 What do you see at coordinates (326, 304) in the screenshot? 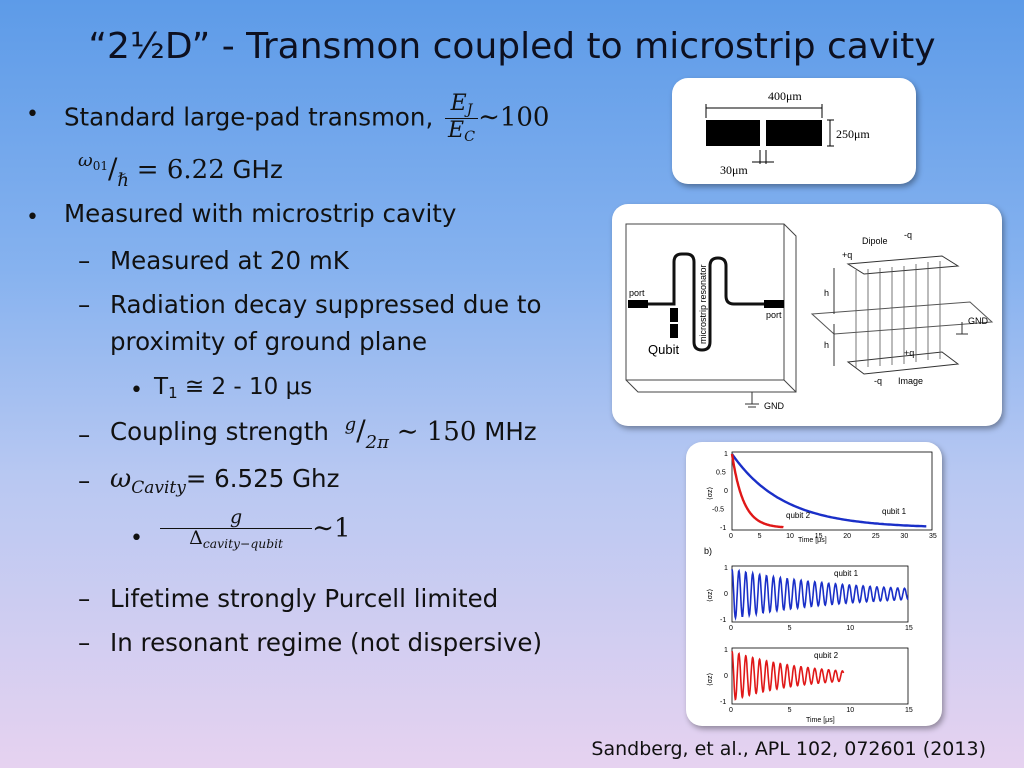
I see `sub-bullet-radiation-line1: Radiation decay suppressed due to` at bounding box center [326, 304].